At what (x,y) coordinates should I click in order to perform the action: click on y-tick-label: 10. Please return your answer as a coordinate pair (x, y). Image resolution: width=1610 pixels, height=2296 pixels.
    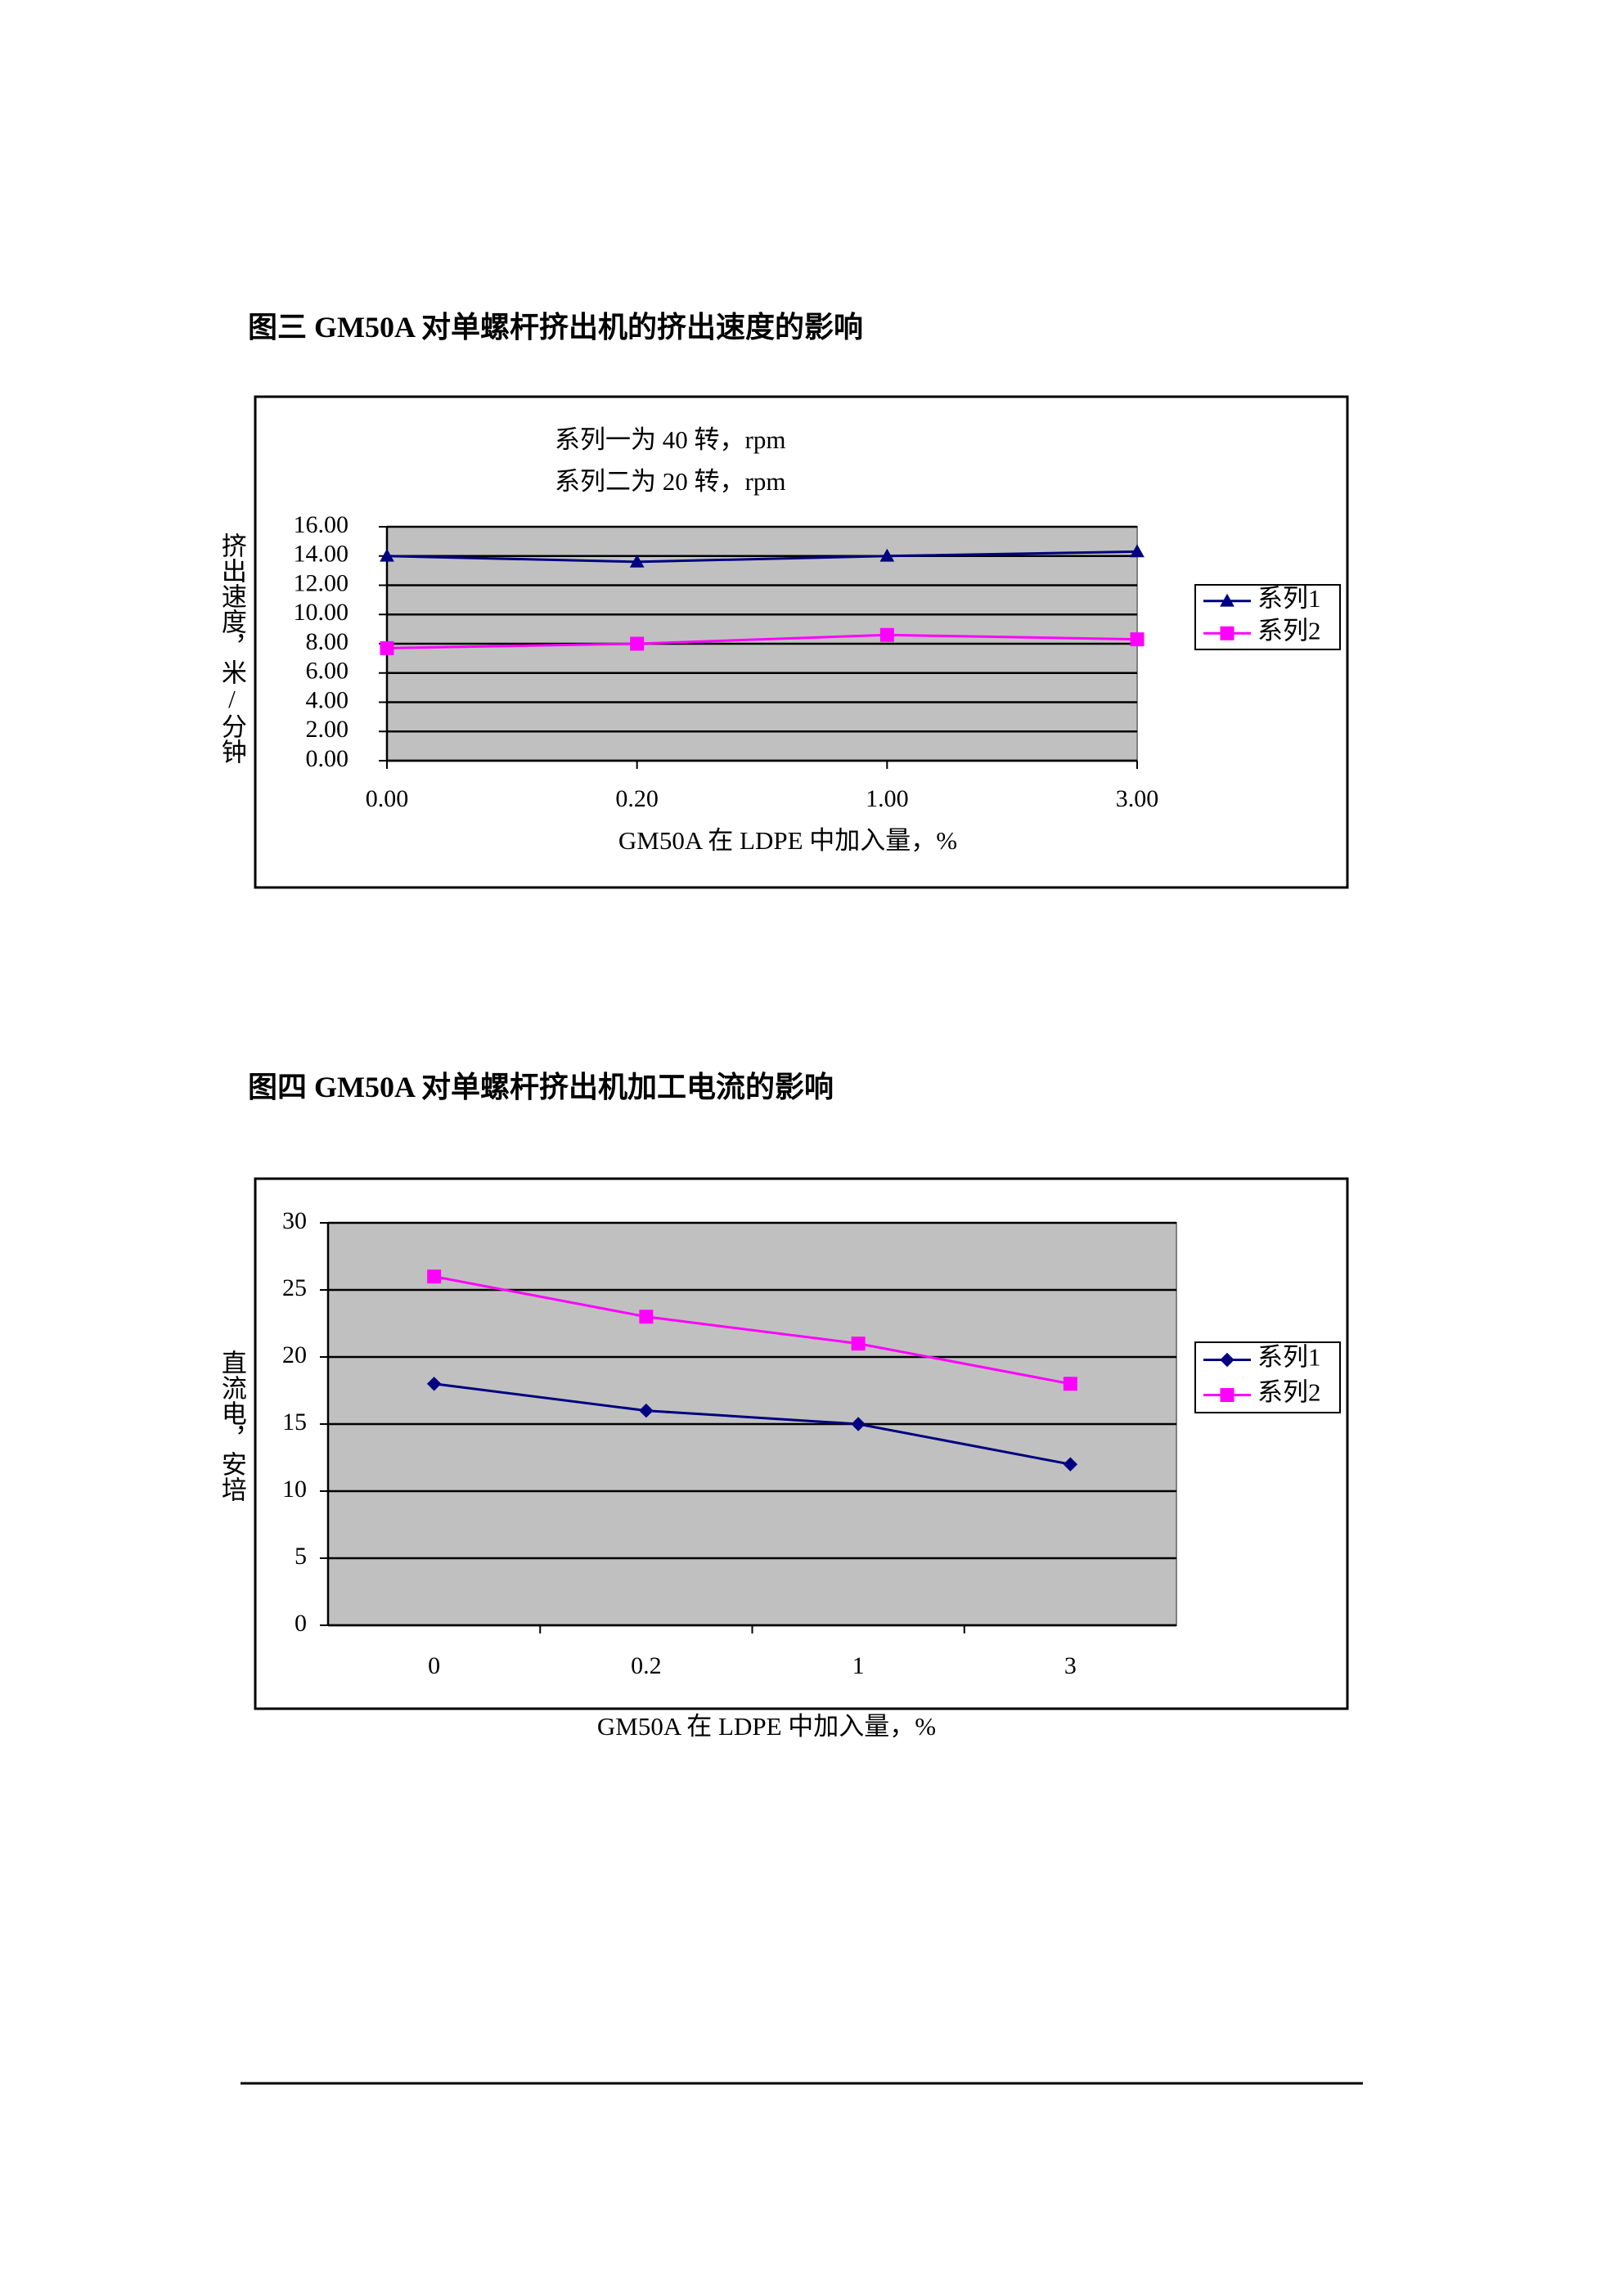
    Looking at the image, I should click on (294, 1490).